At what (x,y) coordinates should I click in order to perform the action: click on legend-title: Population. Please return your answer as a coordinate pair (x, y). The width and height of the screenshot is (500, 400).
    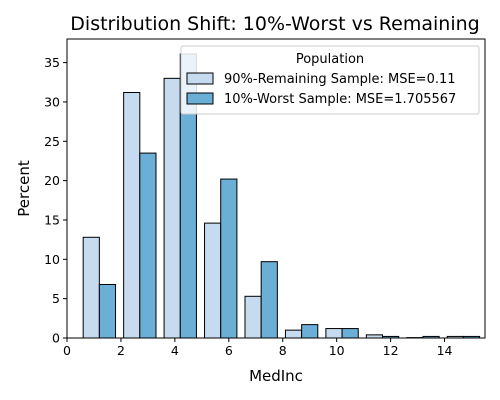
    Looking at the image, I should click on (330, 59).